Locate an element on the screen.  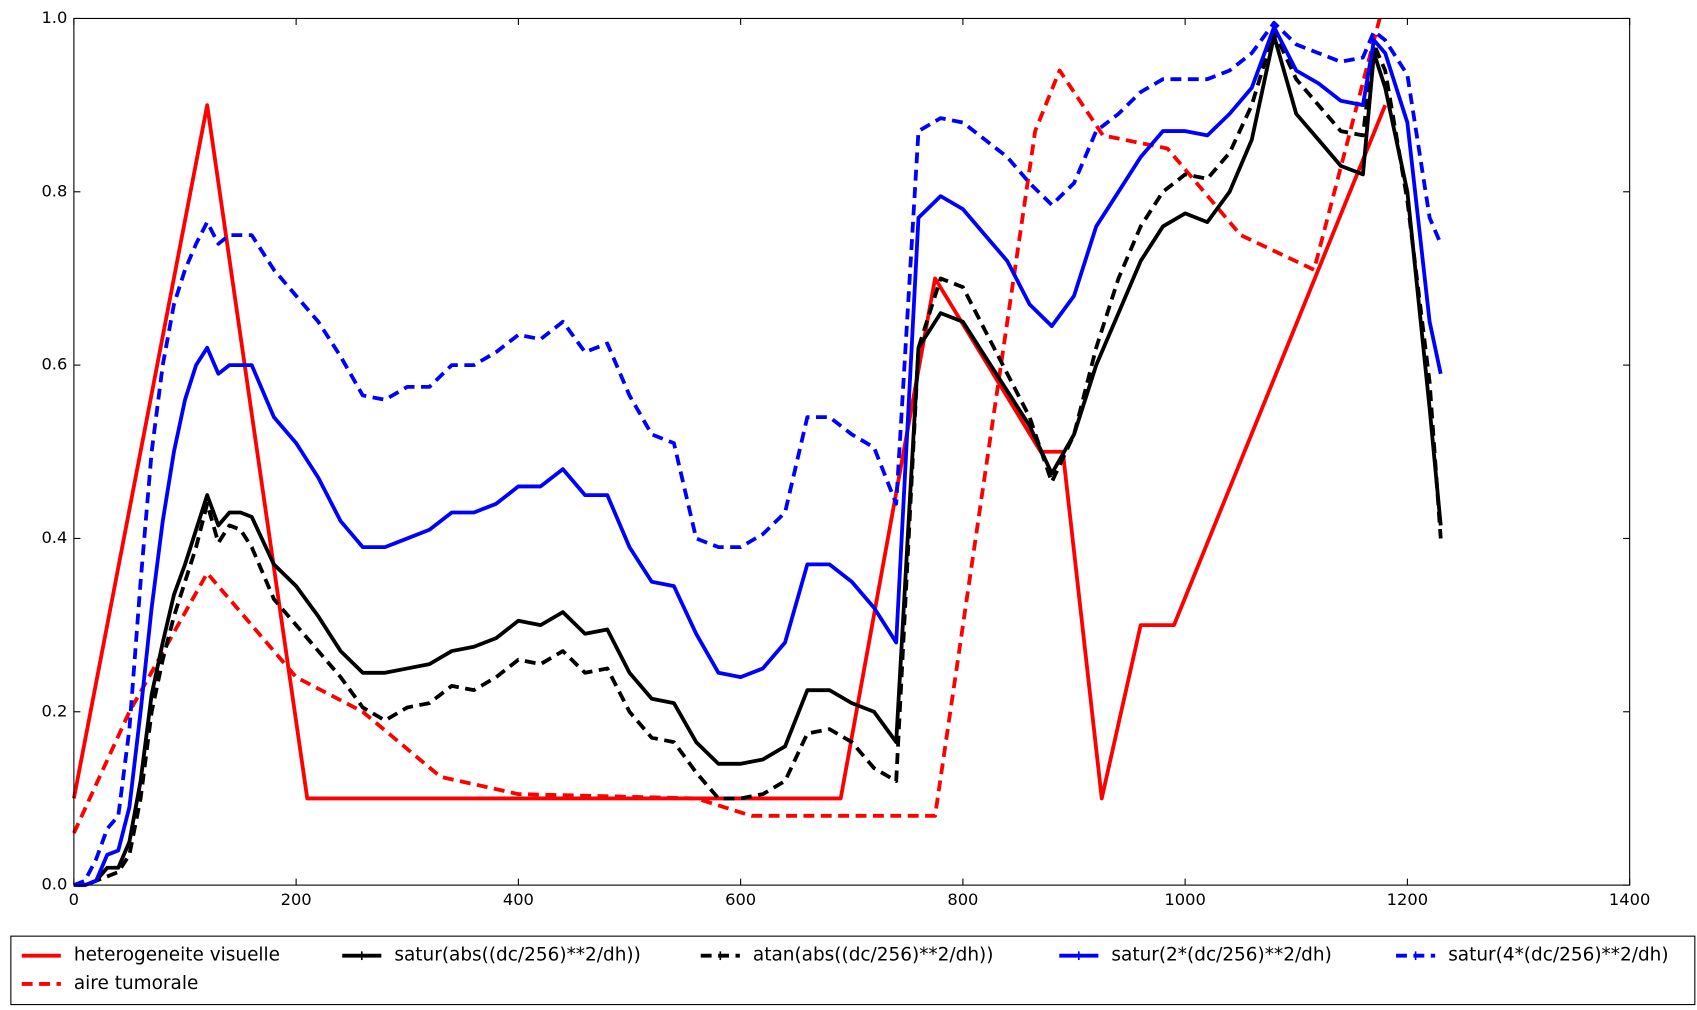
y-tick-label: 0.2 is located at coordinates (54, 710).